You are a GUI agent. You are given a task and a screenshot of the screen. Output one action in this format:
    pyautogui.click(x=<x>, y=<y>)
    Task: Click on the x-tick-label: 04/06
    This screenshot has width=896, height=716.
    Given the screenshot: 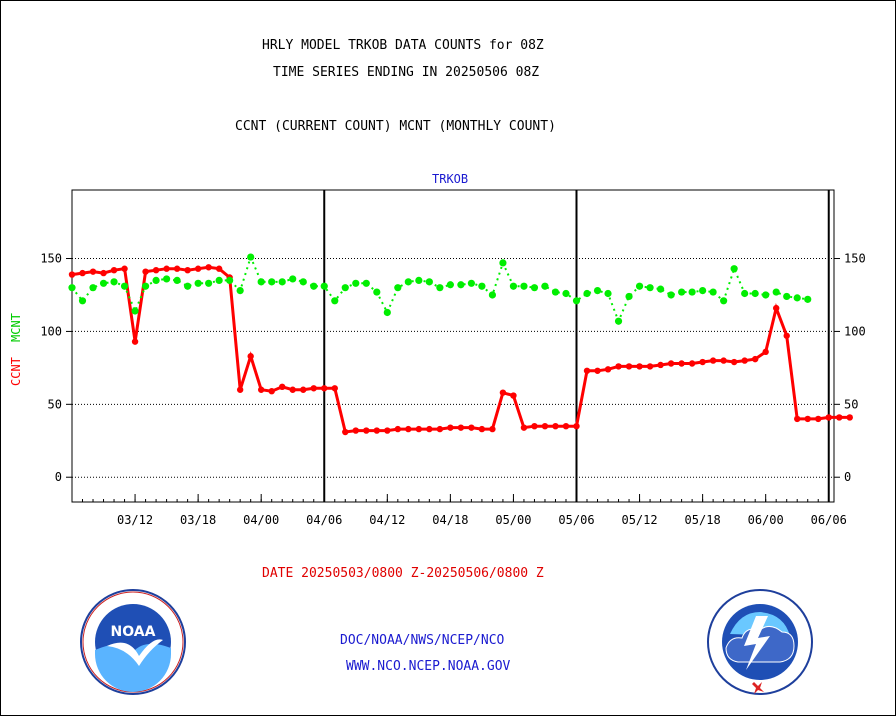 What is the action you would take?
    pyautogui.click(x=324, y=520)
    